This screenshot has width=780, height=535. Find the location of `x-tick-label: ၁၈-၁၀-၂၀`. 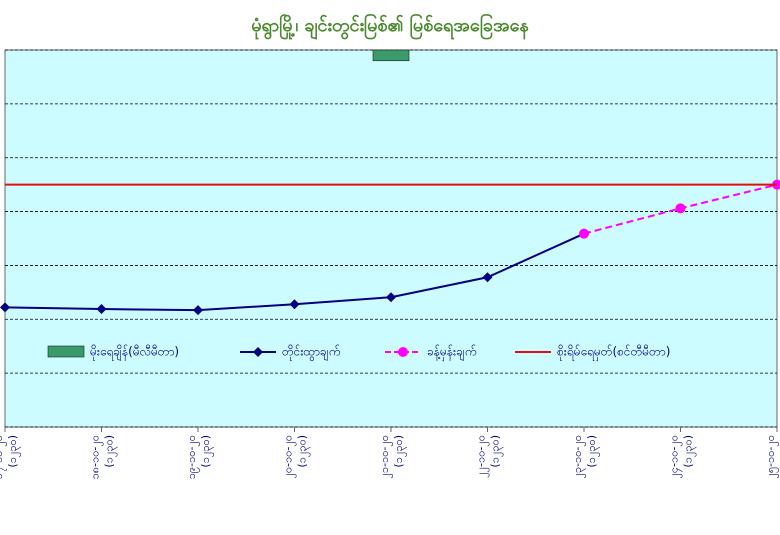

x-tick-label: ၁၈-၁၀-၂၀ is located at coordinates (96, 457).